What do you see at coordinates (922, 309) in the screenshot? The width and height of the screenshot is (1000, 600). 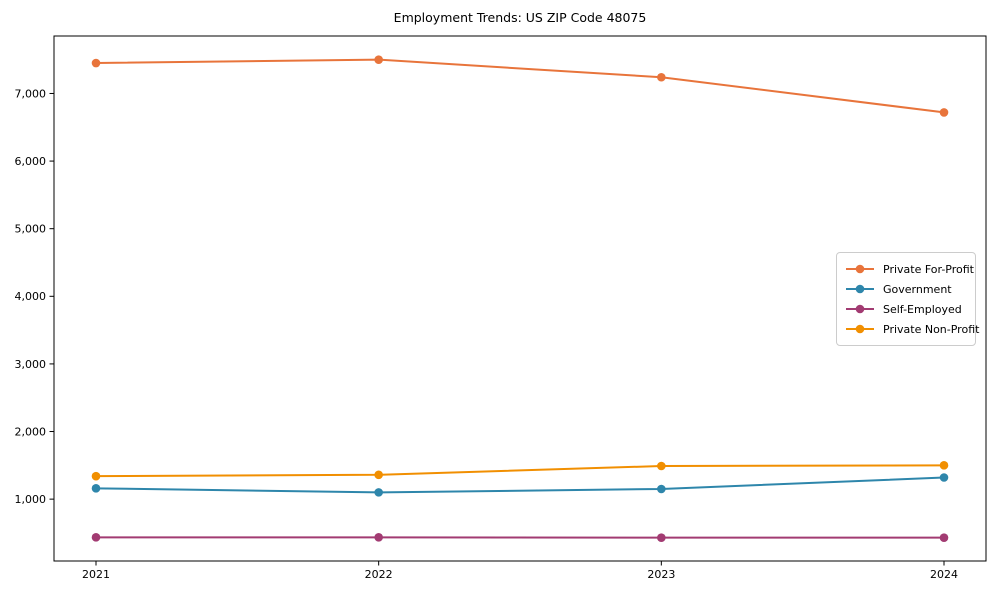 I see `legend-item-label: Self-Employed` at bounding box center [922, 309].